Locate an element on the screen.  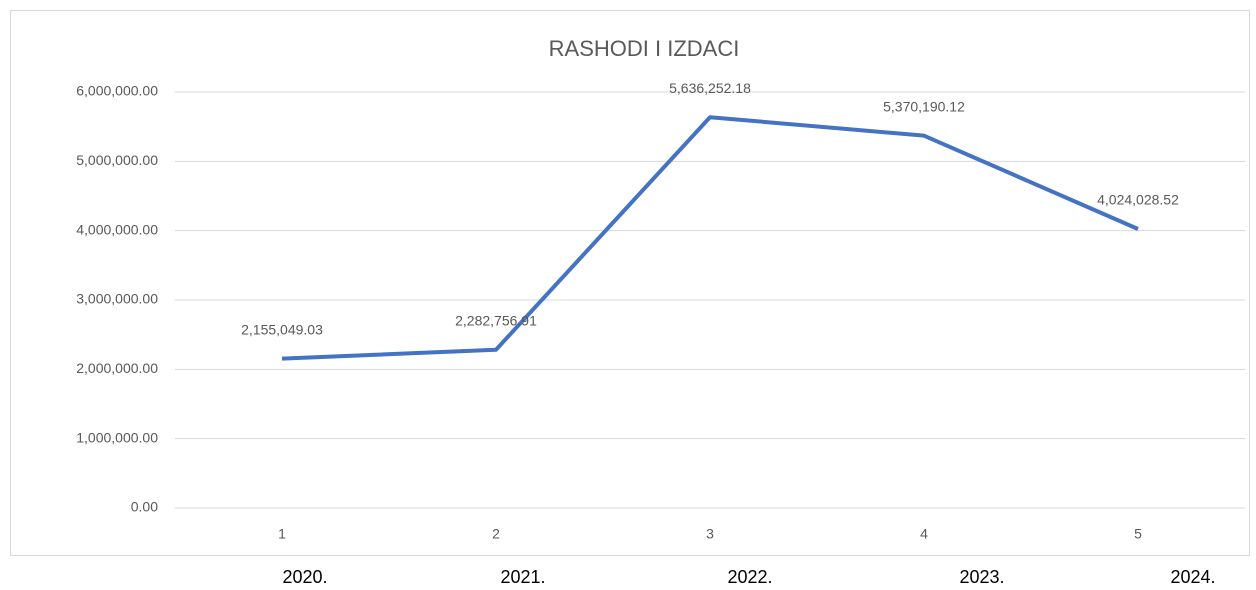
data-label: 2,282,756.91 is located at coordinates (496, 320).